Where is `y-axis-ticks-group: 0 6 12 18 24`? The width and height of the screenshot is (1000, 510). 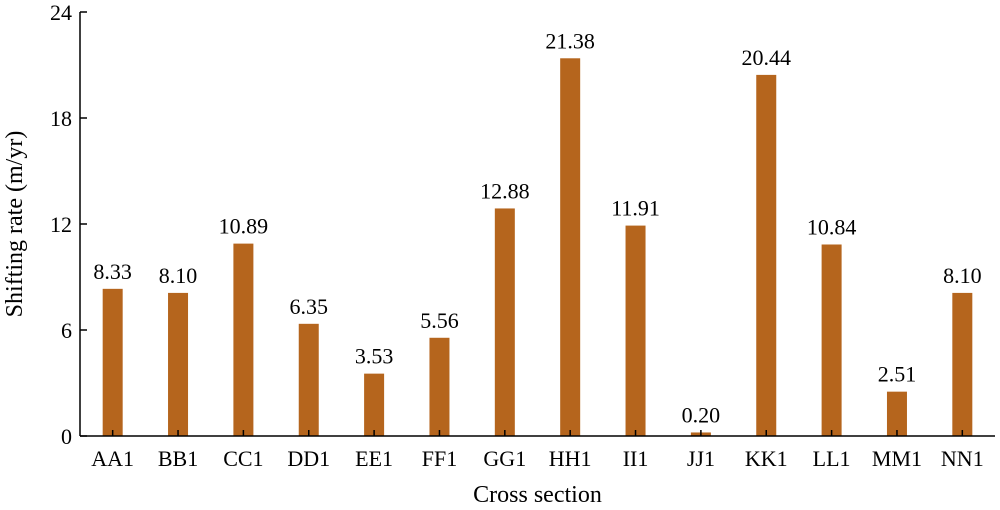 y-axis-ticks-group: 0 6 12 18 24 is located at coordinates (68, 224).